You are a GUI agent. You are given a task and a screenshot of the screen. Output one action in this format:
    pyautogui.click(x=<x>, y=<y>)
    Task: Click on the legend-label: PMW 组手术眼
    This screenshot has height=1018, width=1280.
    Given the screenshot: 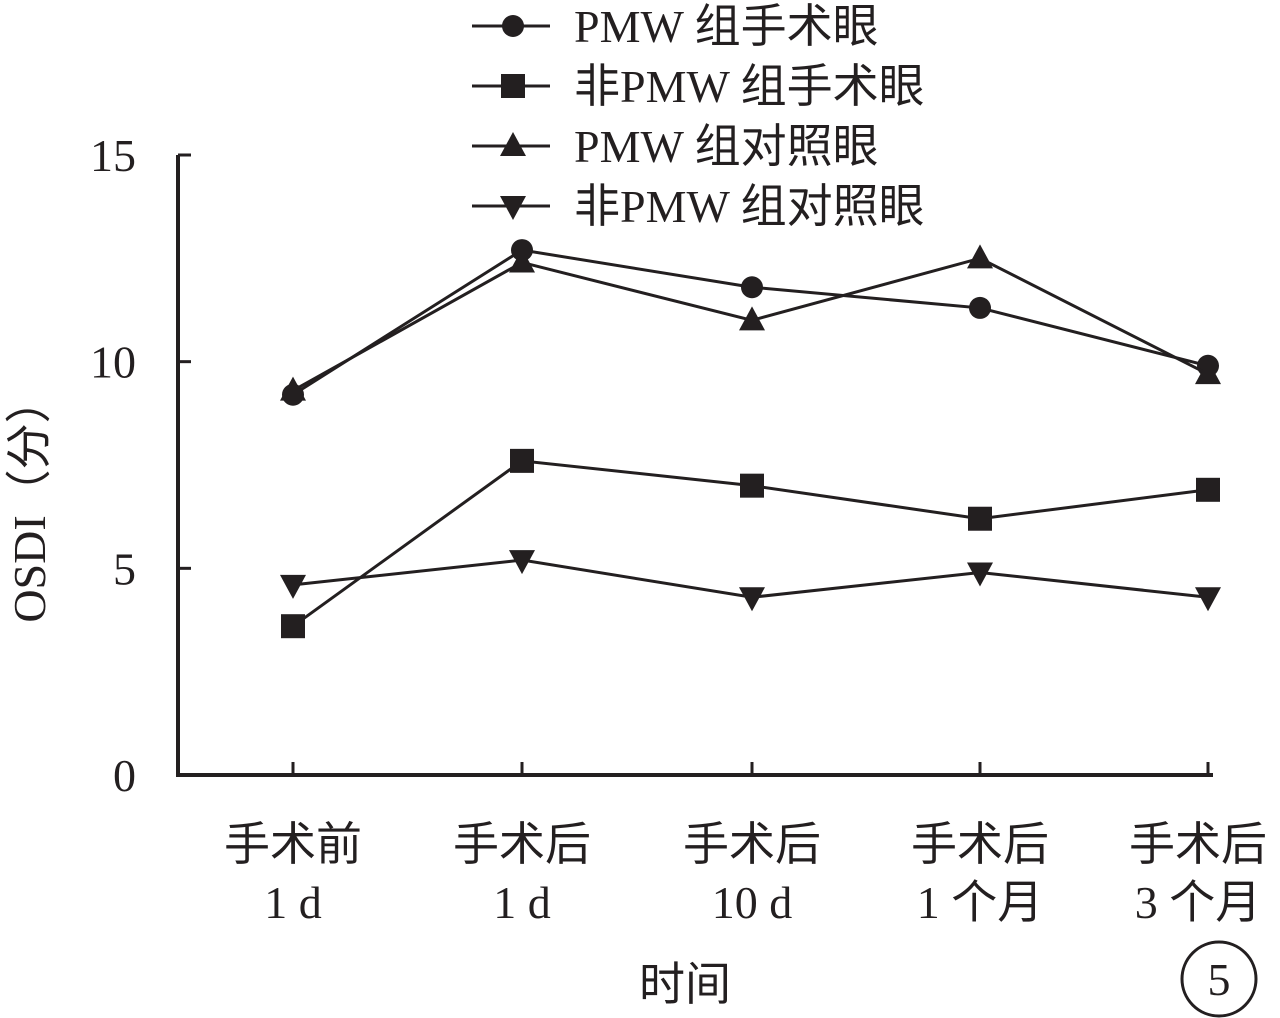 What is the action you would take?
    pyautogui.click(x=726, y=26)
    